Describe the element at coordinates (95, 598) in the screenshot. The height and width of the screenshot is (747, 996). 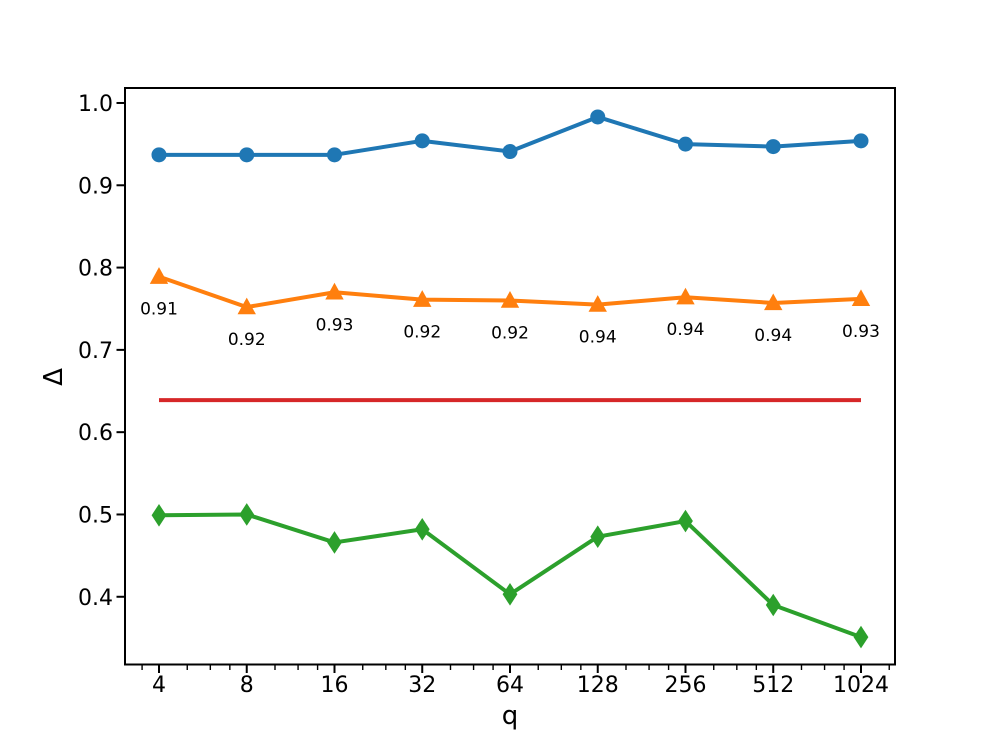
I see `y-tick-label: 0.4` at that location.